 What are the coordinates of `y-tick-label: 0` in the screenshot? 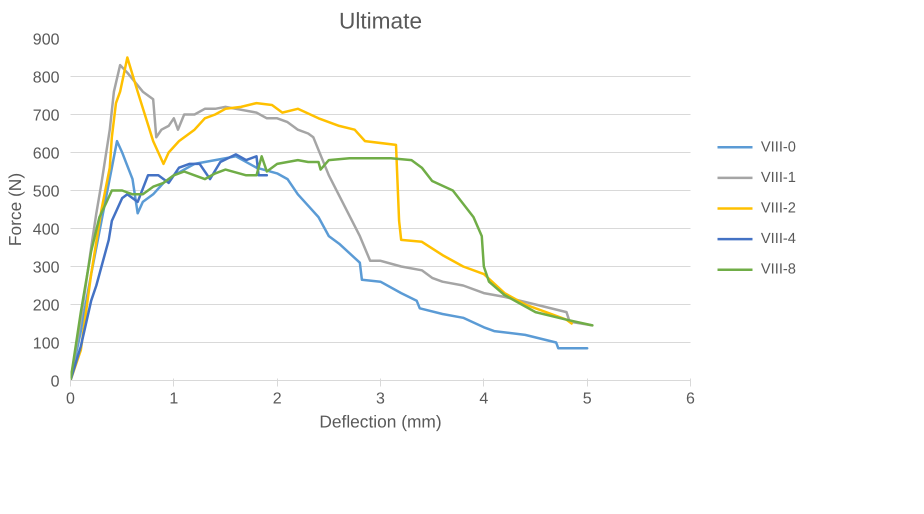 It's located at (55, 382).